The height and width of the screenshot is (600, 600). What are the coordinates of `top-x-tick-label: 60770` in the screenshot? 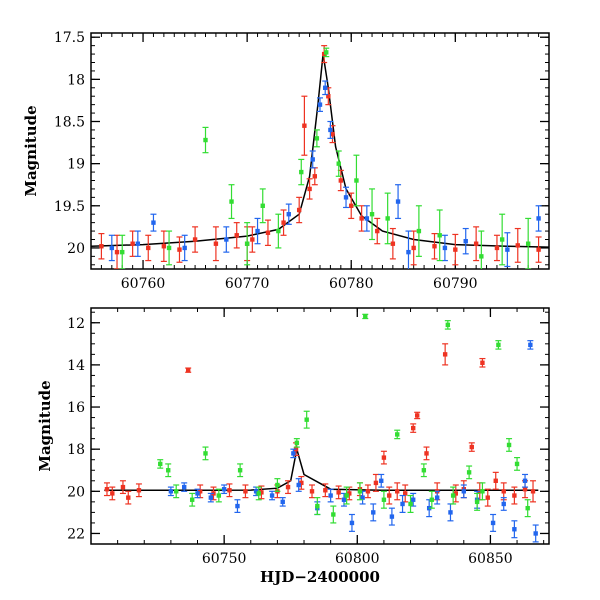 It's located at (247, 284).